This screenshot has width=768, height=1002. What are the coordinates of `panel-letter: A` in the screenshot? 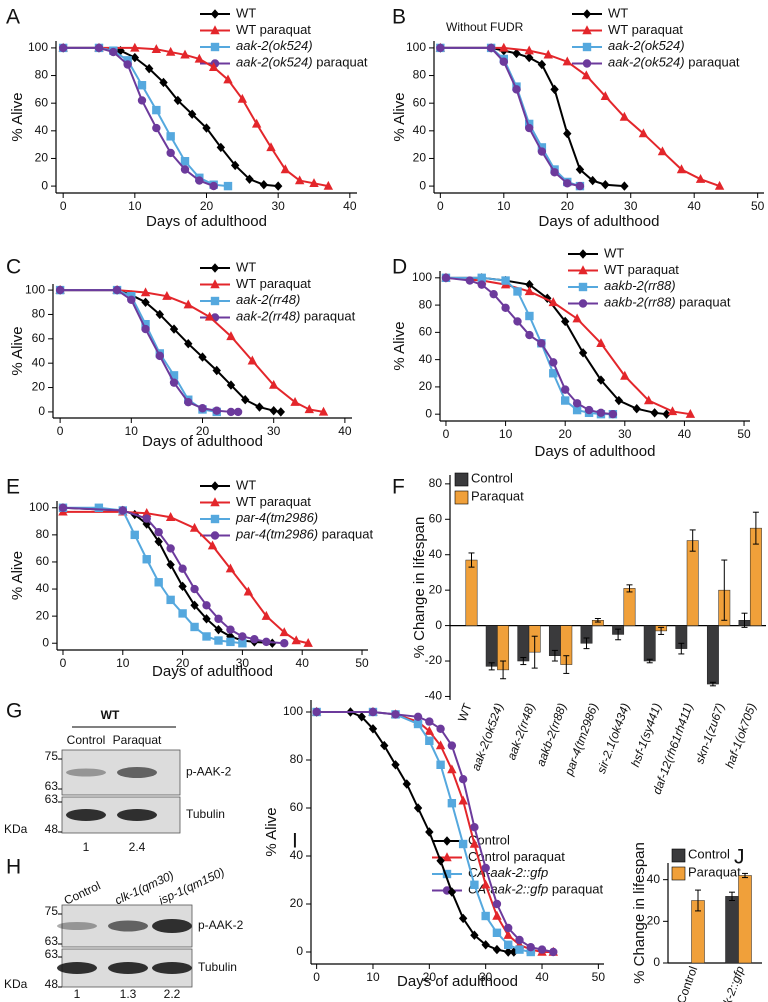 It's located at (13, 17).